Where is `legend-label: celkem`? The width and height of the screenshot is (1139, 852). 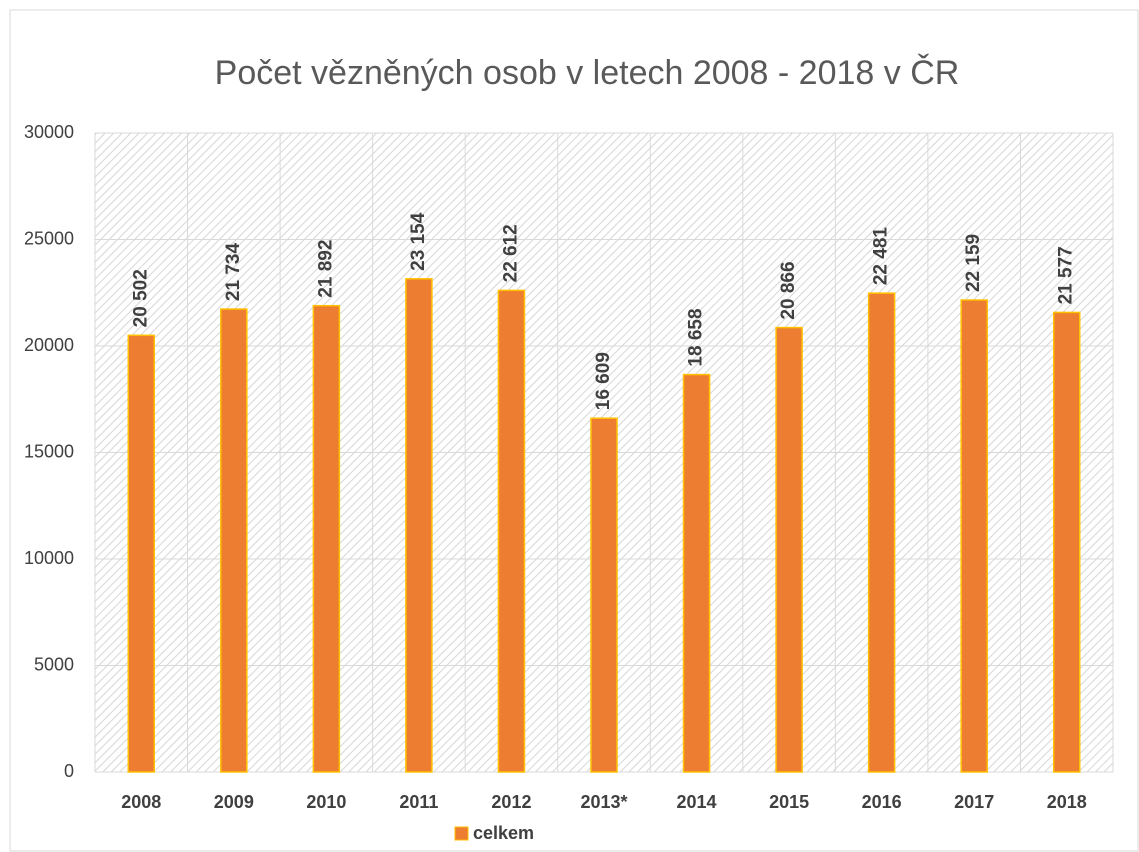 legend-label: celkem is located at coordinates (503, 833).